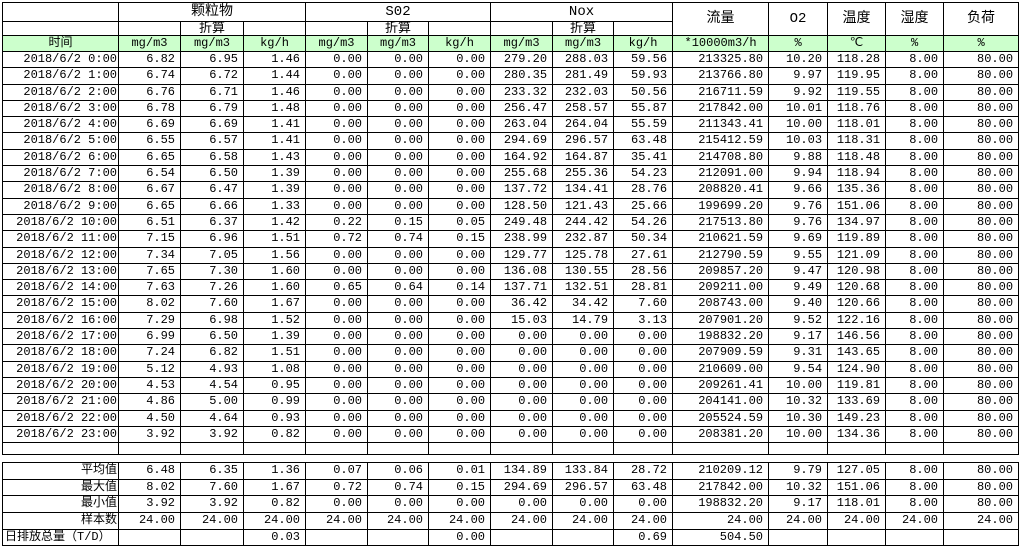  What do you see at coordinates (522, 125) in the screenshot?
I see `value-cell: 263.04` at bounding box center [522, 125].